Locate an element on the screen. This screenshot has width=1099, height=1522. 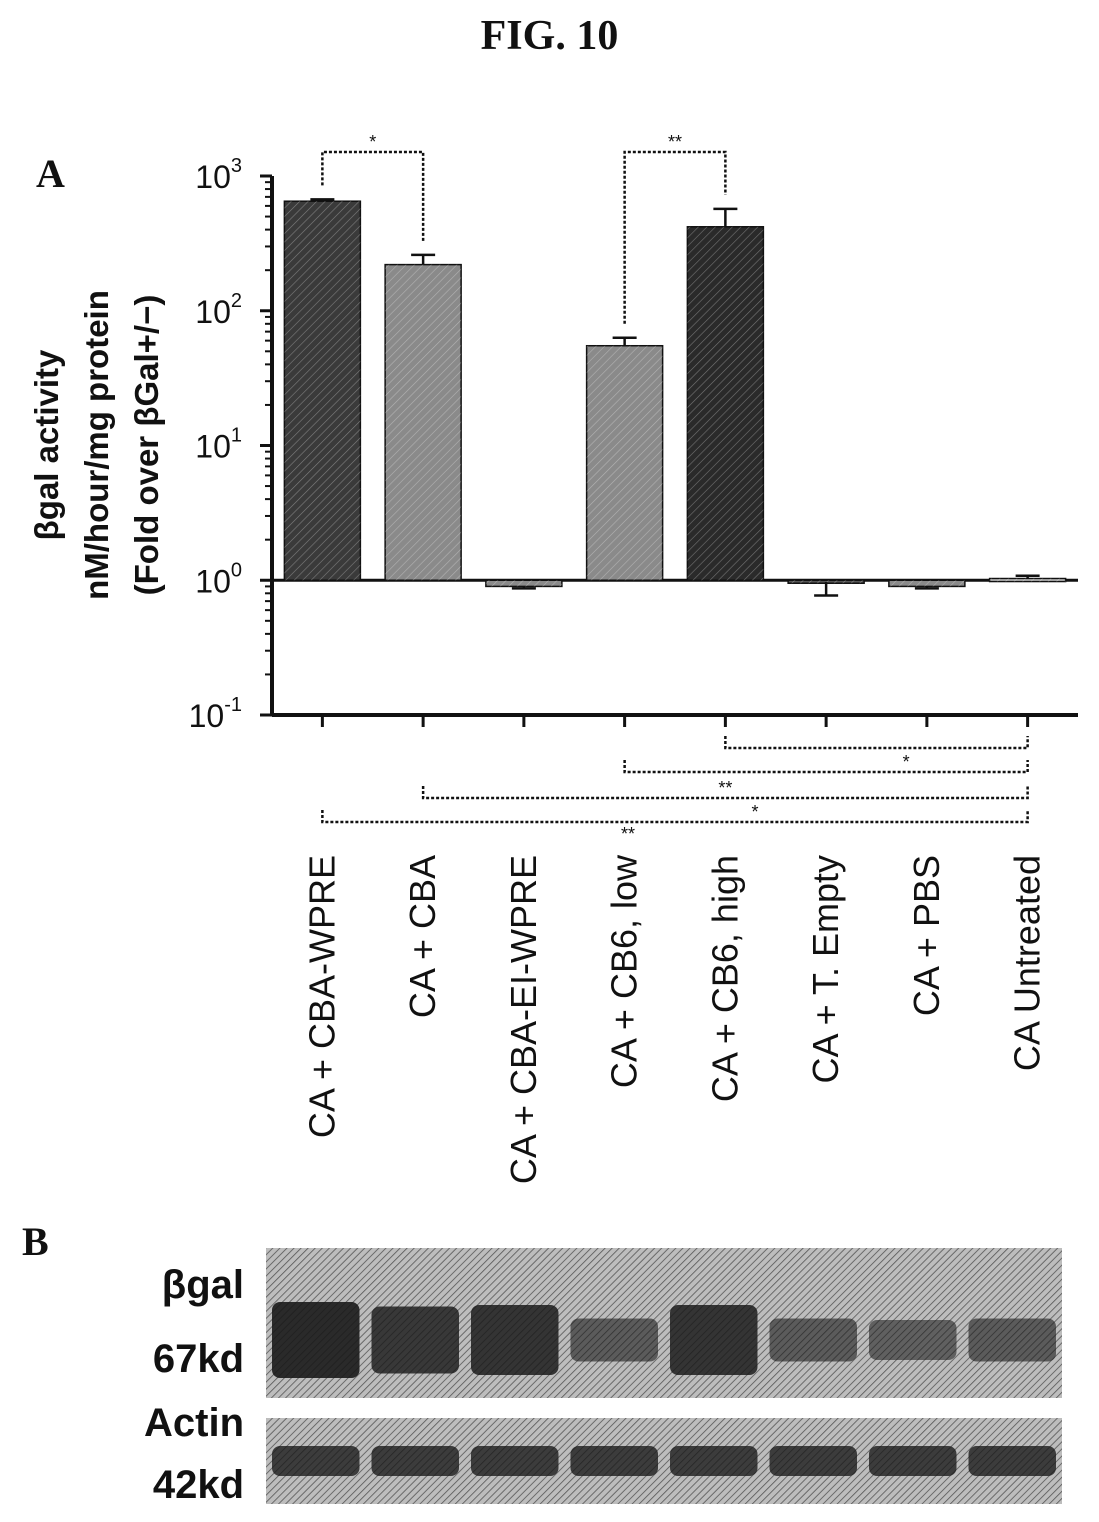
category-label: CA + CBA-EI-WPRE is located at coordinates (523, 1019).